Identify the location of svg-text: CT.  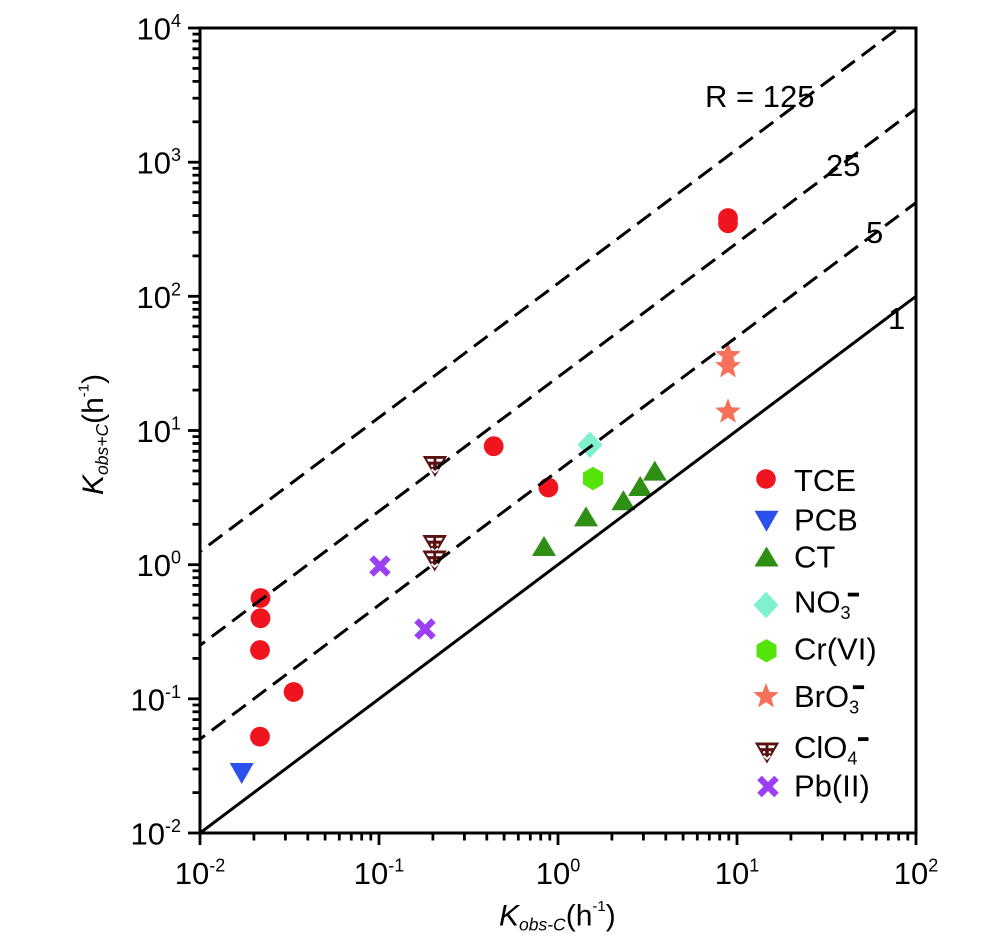
(814, 556).